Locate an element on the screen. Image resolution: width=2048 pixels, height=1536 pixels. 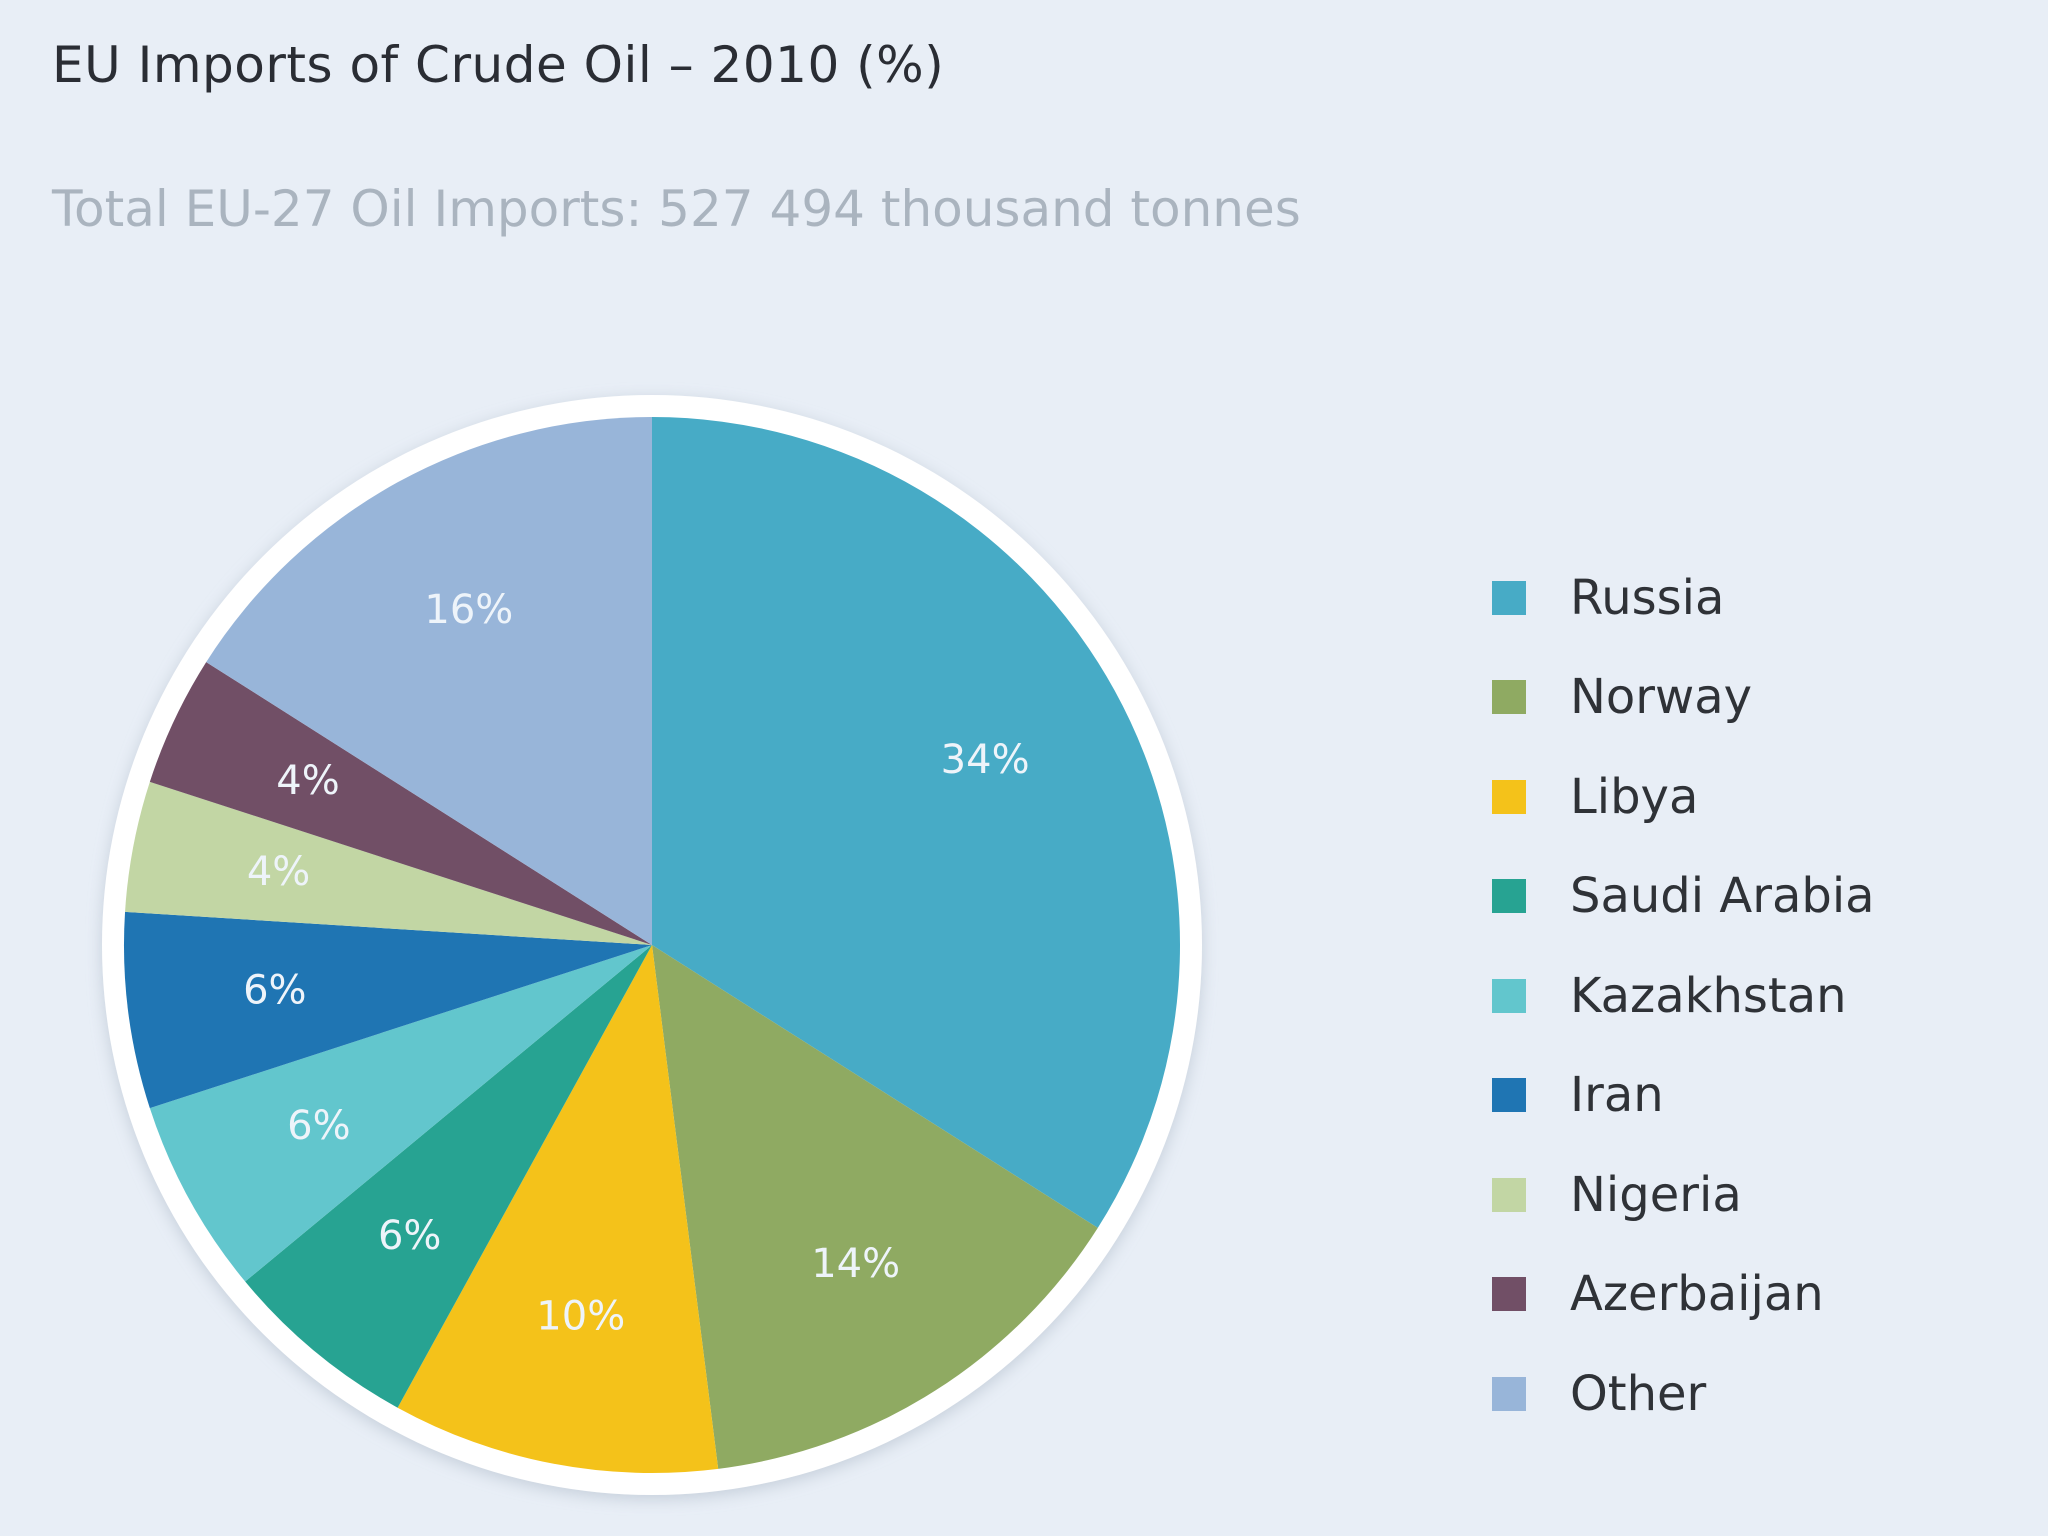
legend-item-kazakhstan: Kazakhstan is located at coordinates (1683, 996).